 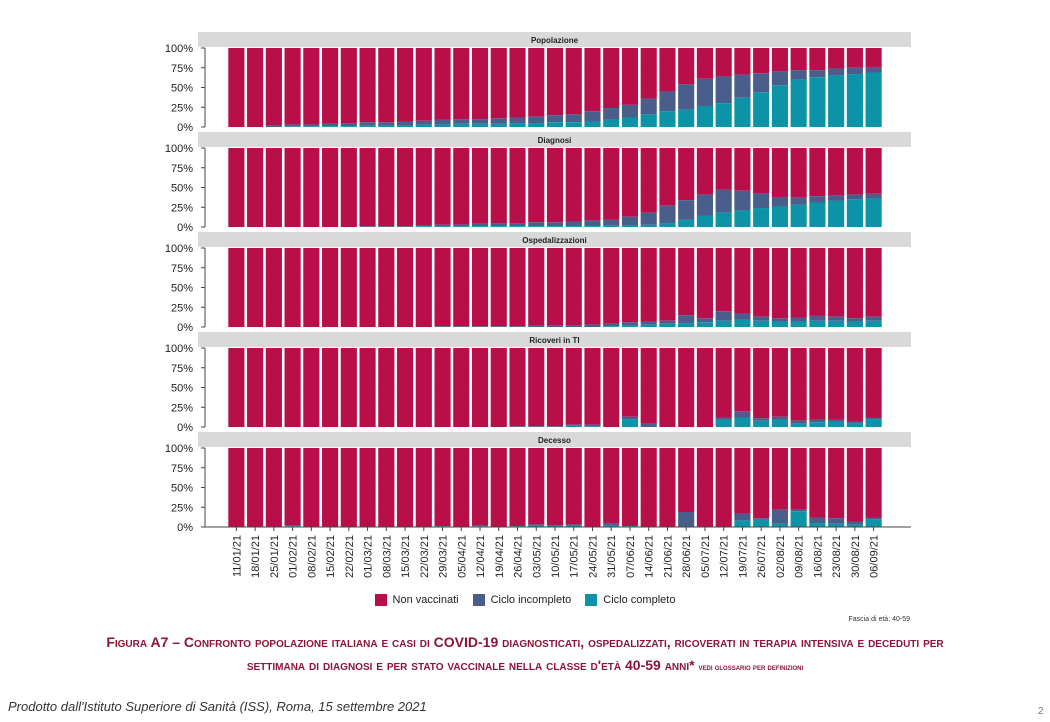 What do you see at coordinates (612, 556) in the screenshot?
I see `x-tick-label: 31/05/21` at bounding box center [612, 556].